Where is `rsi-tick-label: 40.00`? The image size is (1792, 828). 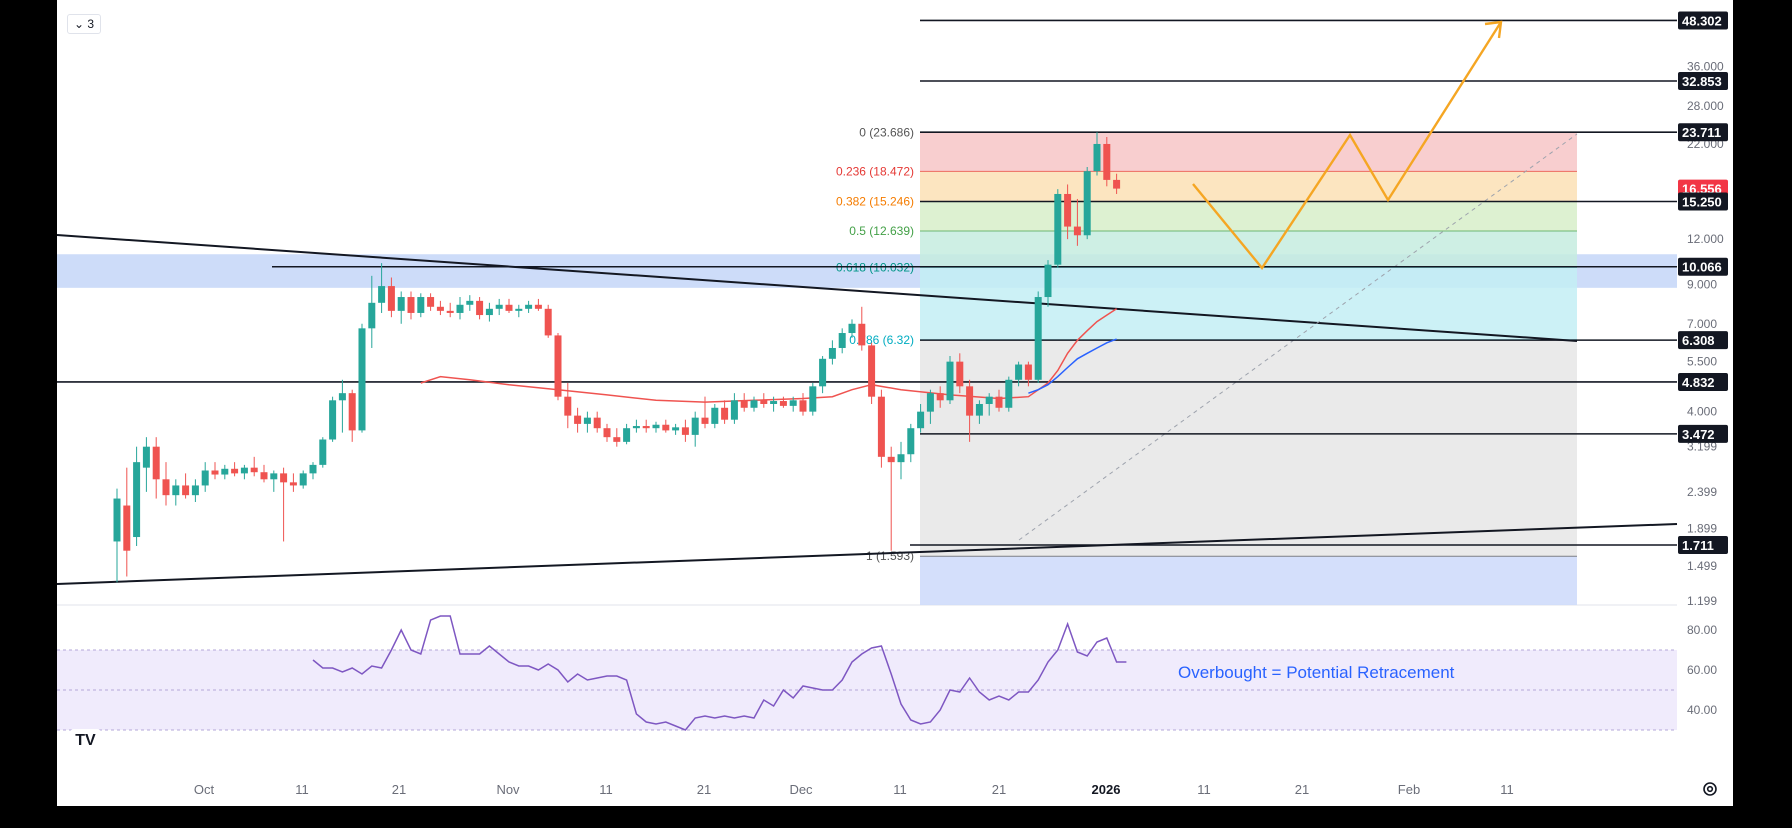 rsi-tick-label: 40.00 is located at coordinates (1702, 710).